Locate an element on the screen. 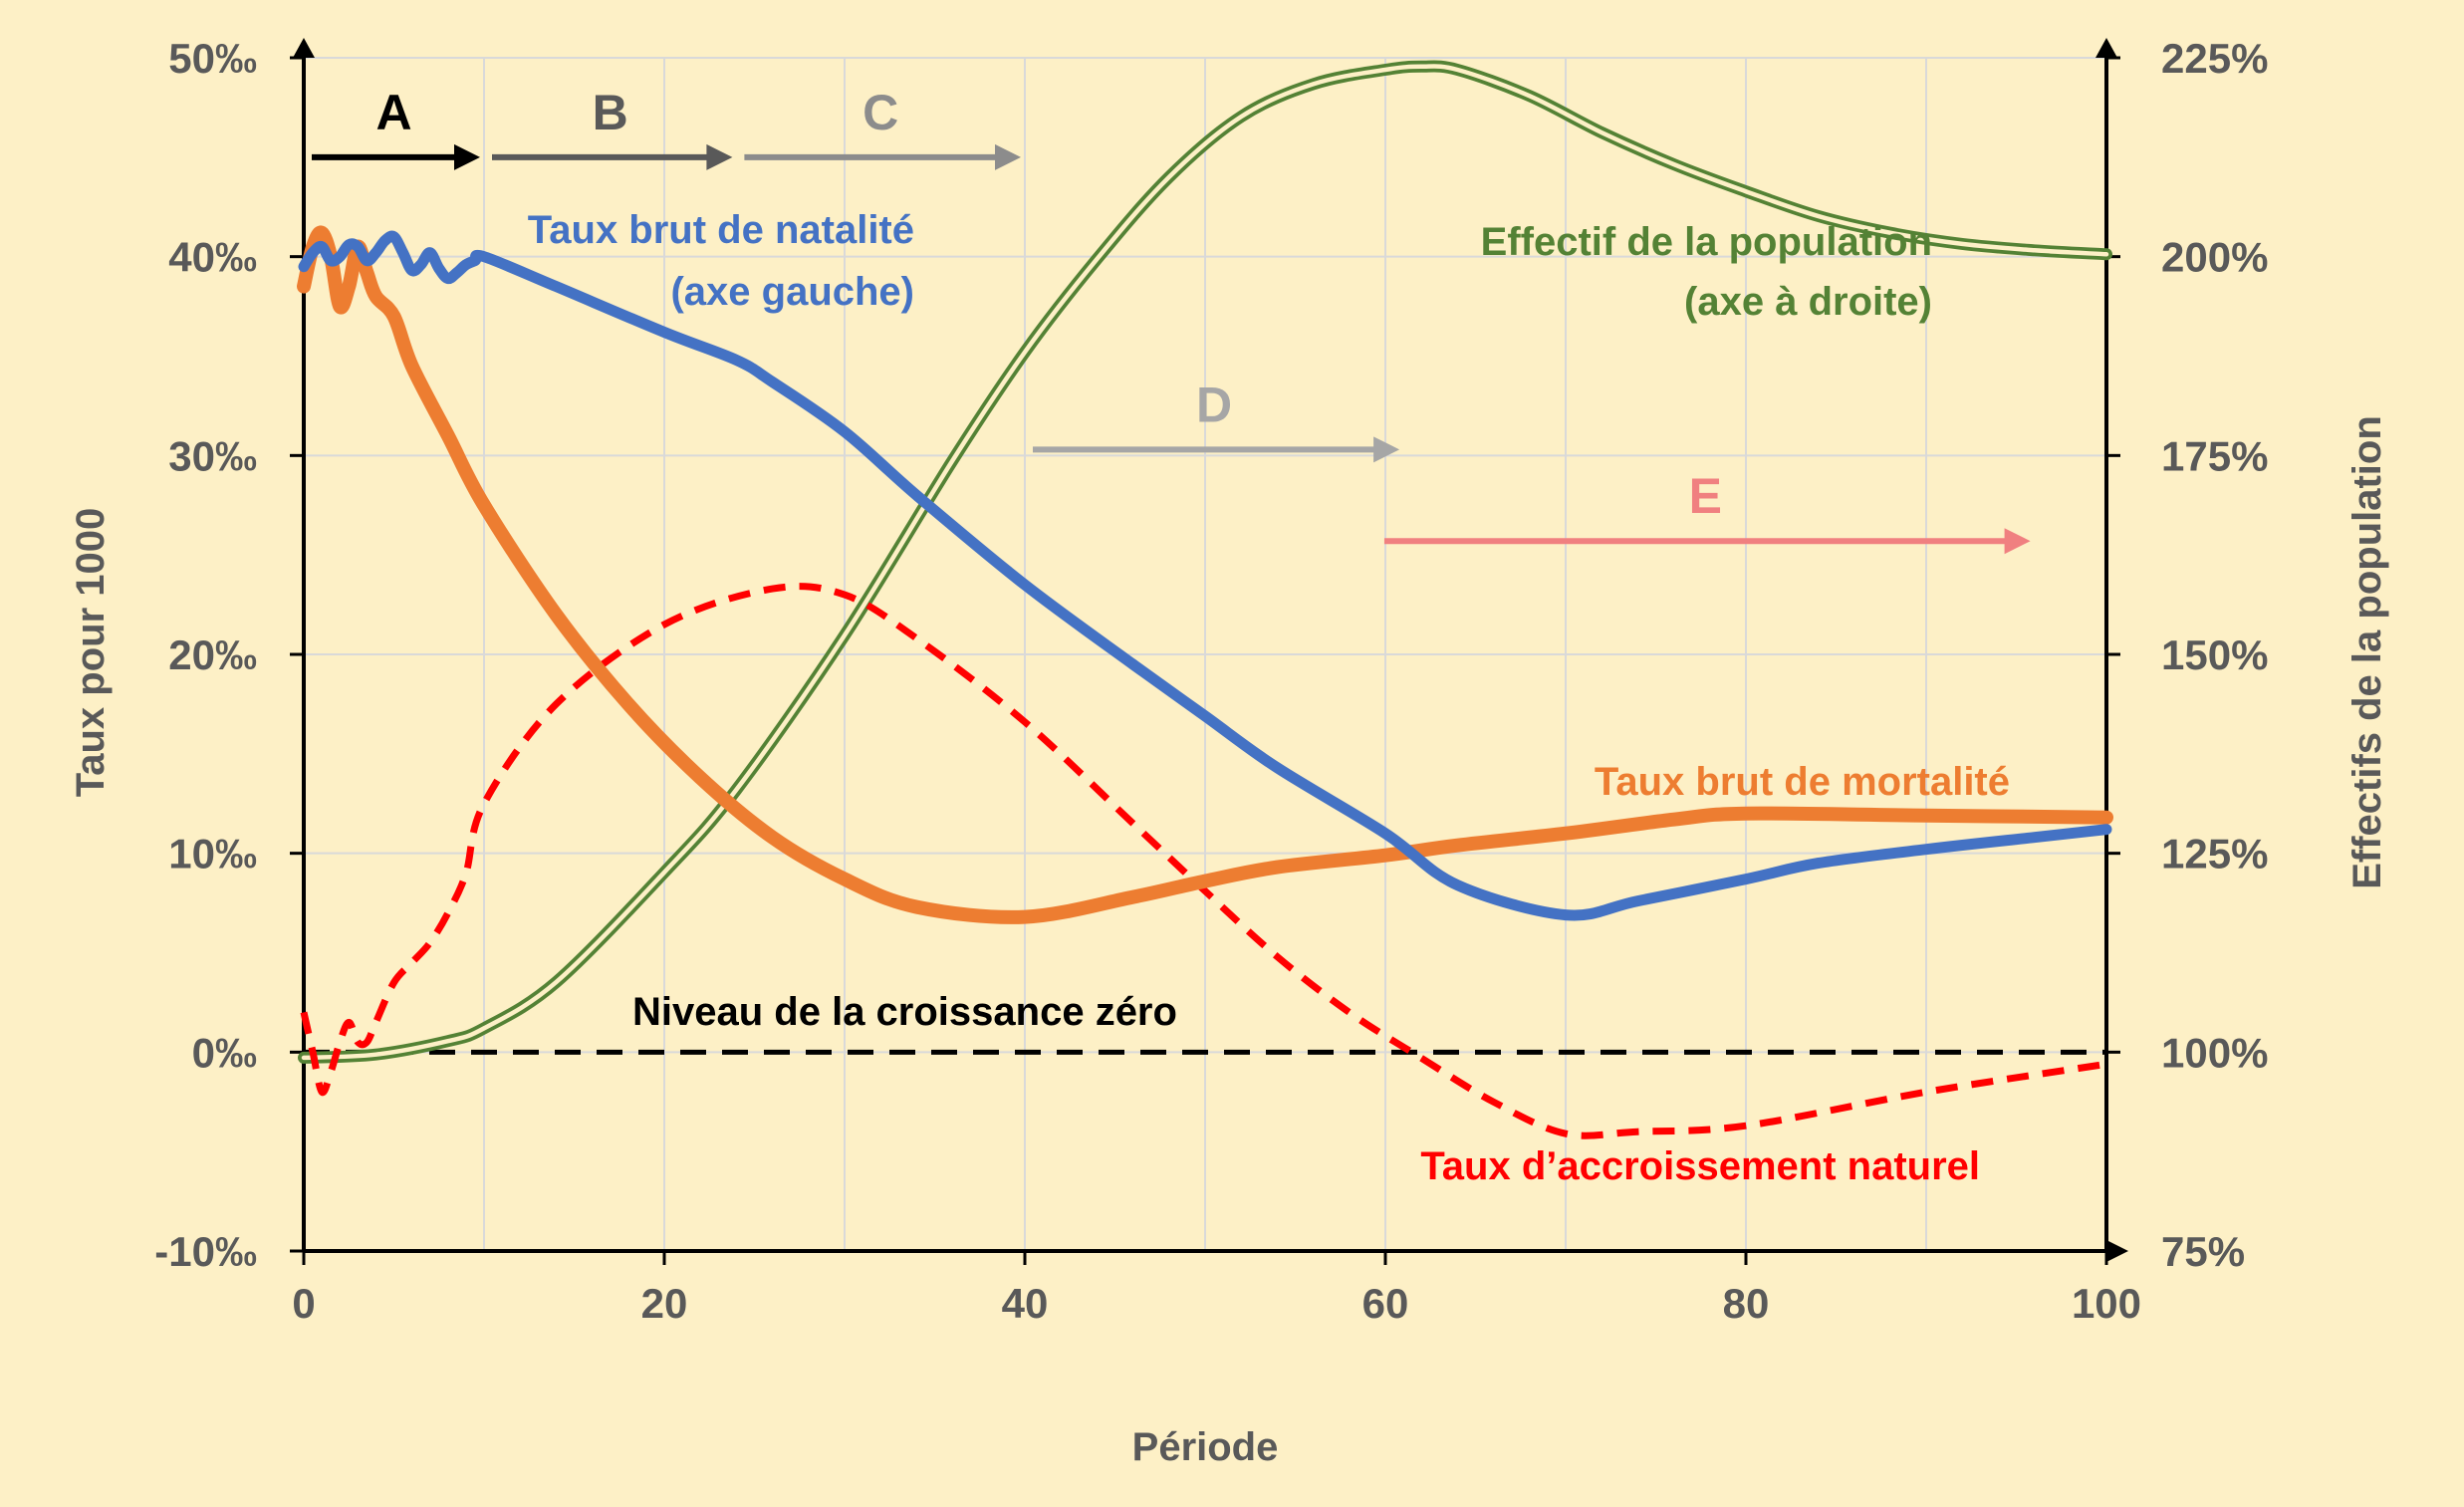 Image resolution: width=2464 pixels, height=1507 pixels. x-tick-label: 40 is located at coordinates (1025, 1303).